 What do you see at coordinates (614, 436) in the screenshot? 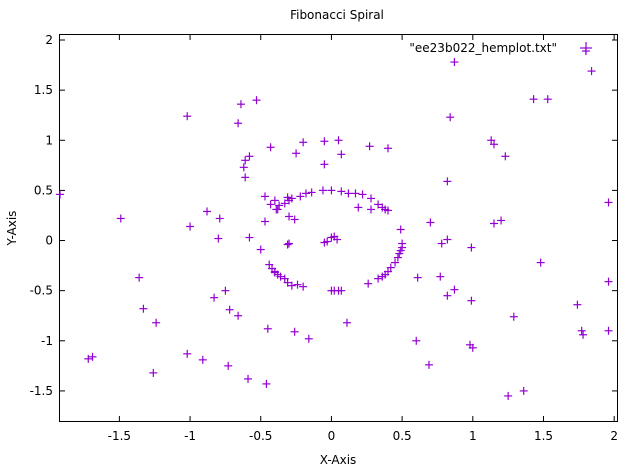
I see `x-tick-label: 2` at bounding box center [614, 436].